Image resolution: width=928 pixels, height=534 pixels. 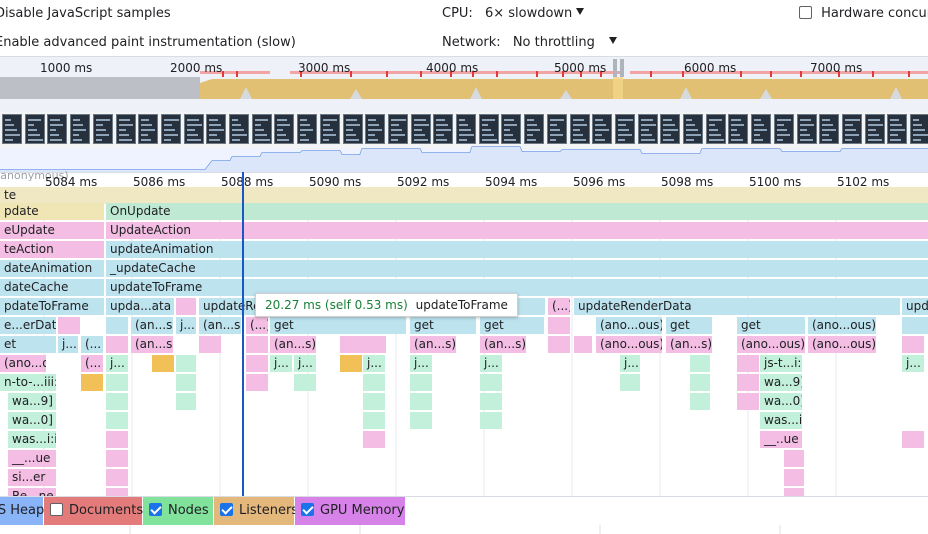 I want to click on disable-js-samples-option: Disable JavaScript samples, so click(x=85, y=13).